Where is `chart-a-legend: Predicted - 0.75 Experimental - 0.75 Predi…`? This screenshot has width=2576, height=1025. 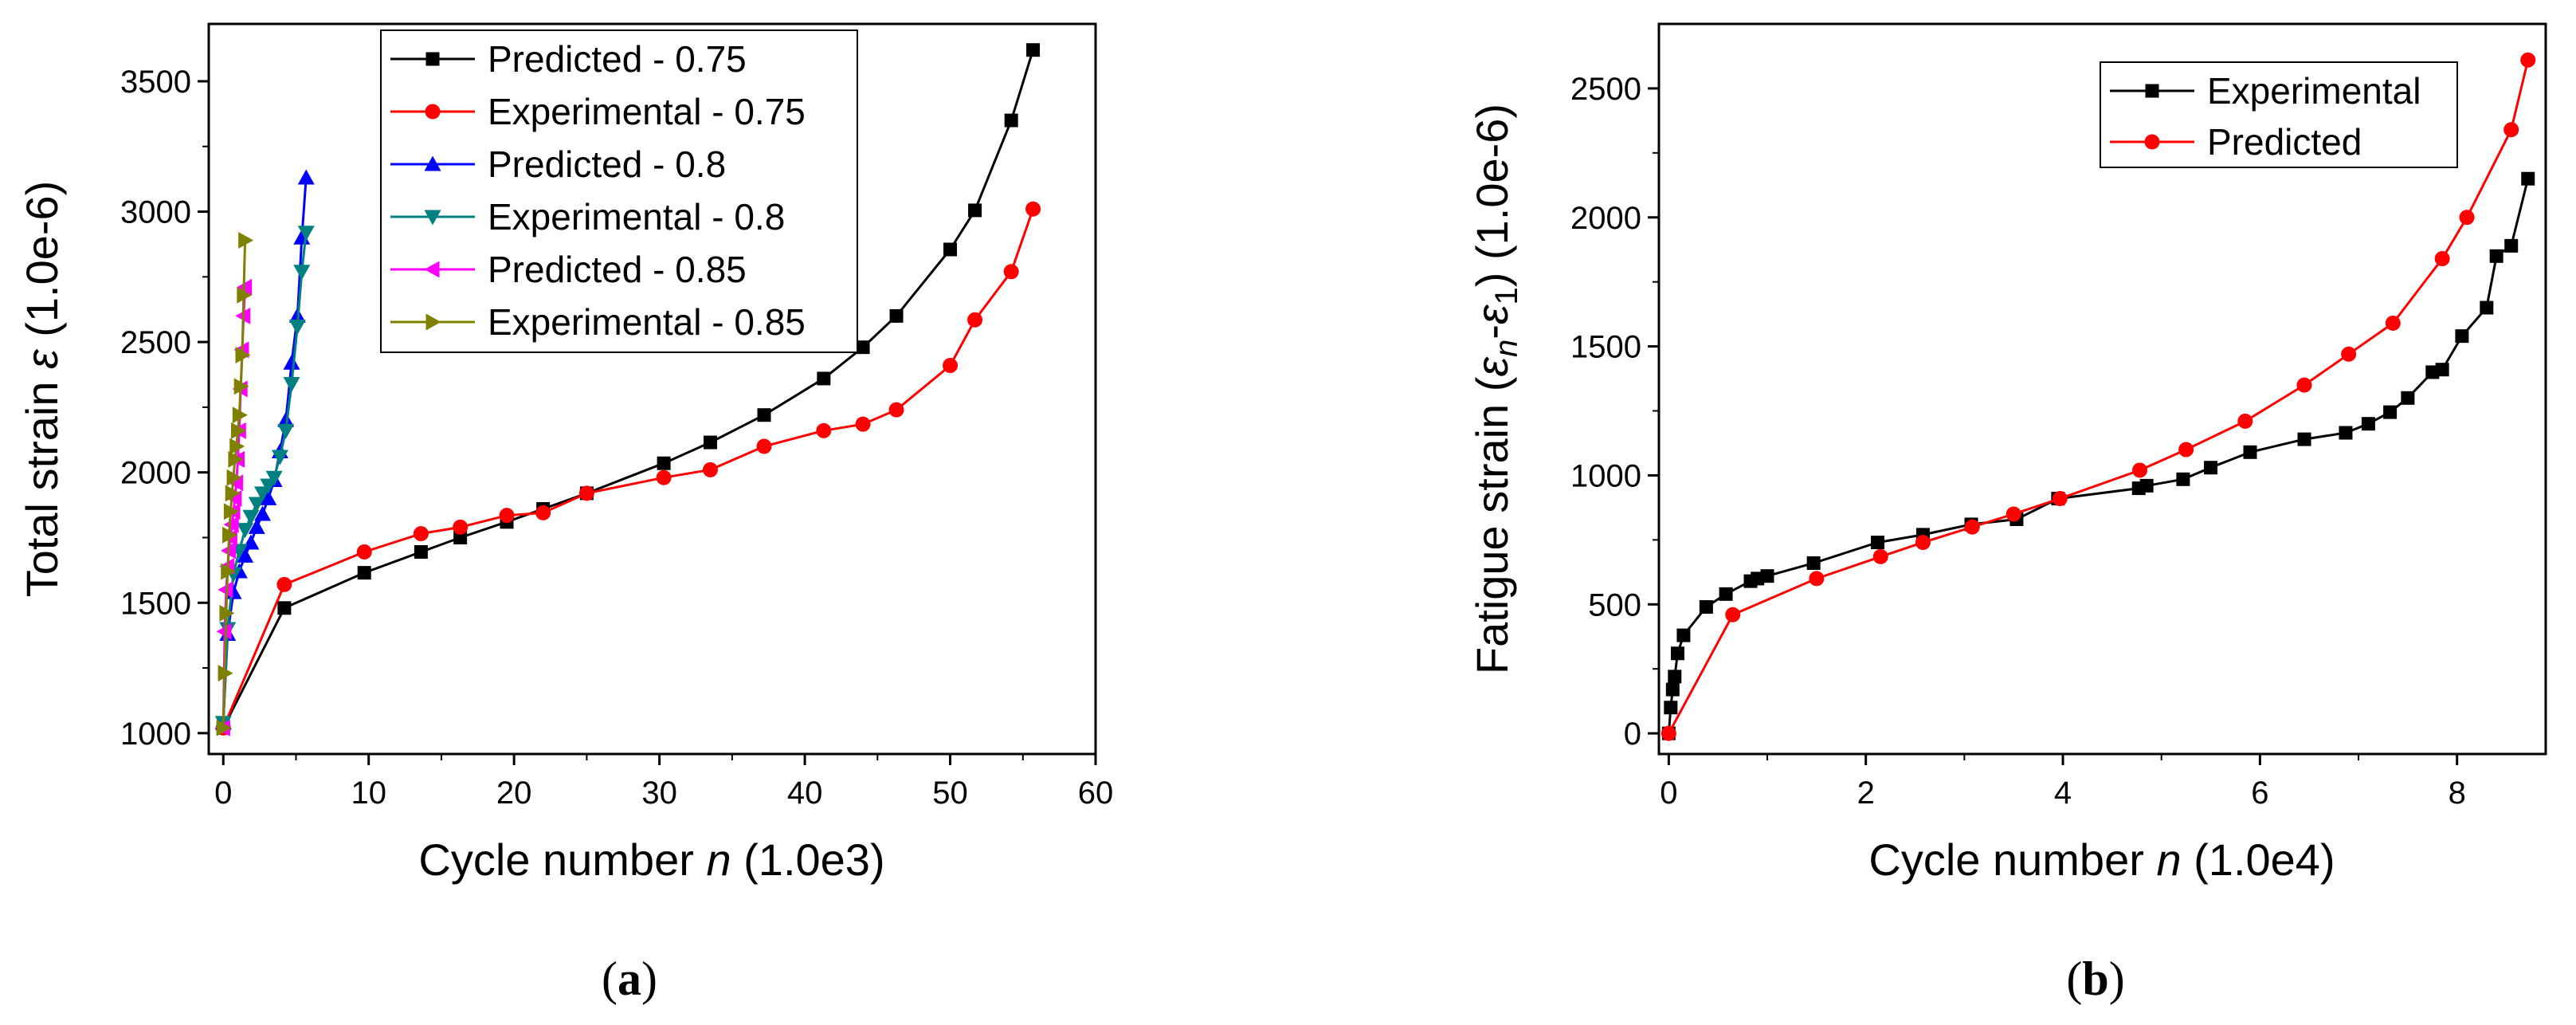 chart-a-legend: Predicted - 0.75 Experimental - 0.75 Predi… is located at coordinates (619, 191).